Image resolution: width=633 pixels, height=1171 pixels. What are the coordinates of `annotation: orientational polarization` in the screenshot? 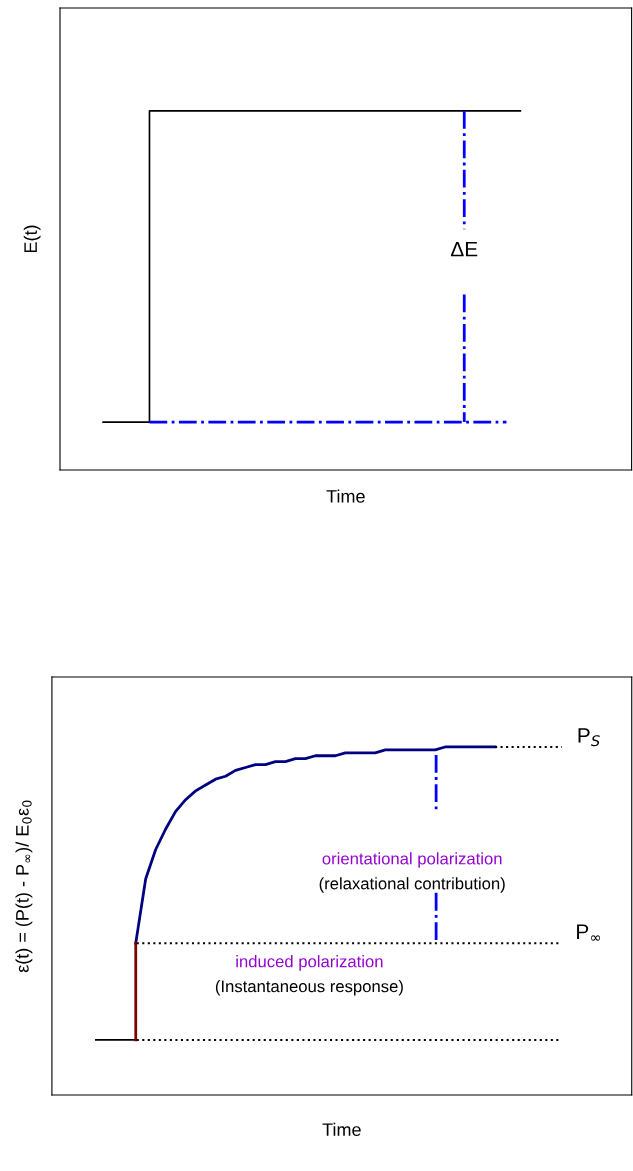 It's located at (412, 860).